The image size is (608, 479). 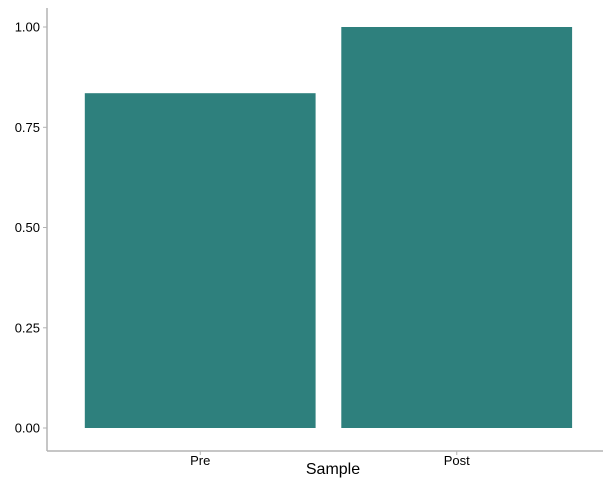 What do you see at coordinates (27, 27) in the screenshot?
I see `y-tick-label: 1.00` at bounding box center [27, 27].